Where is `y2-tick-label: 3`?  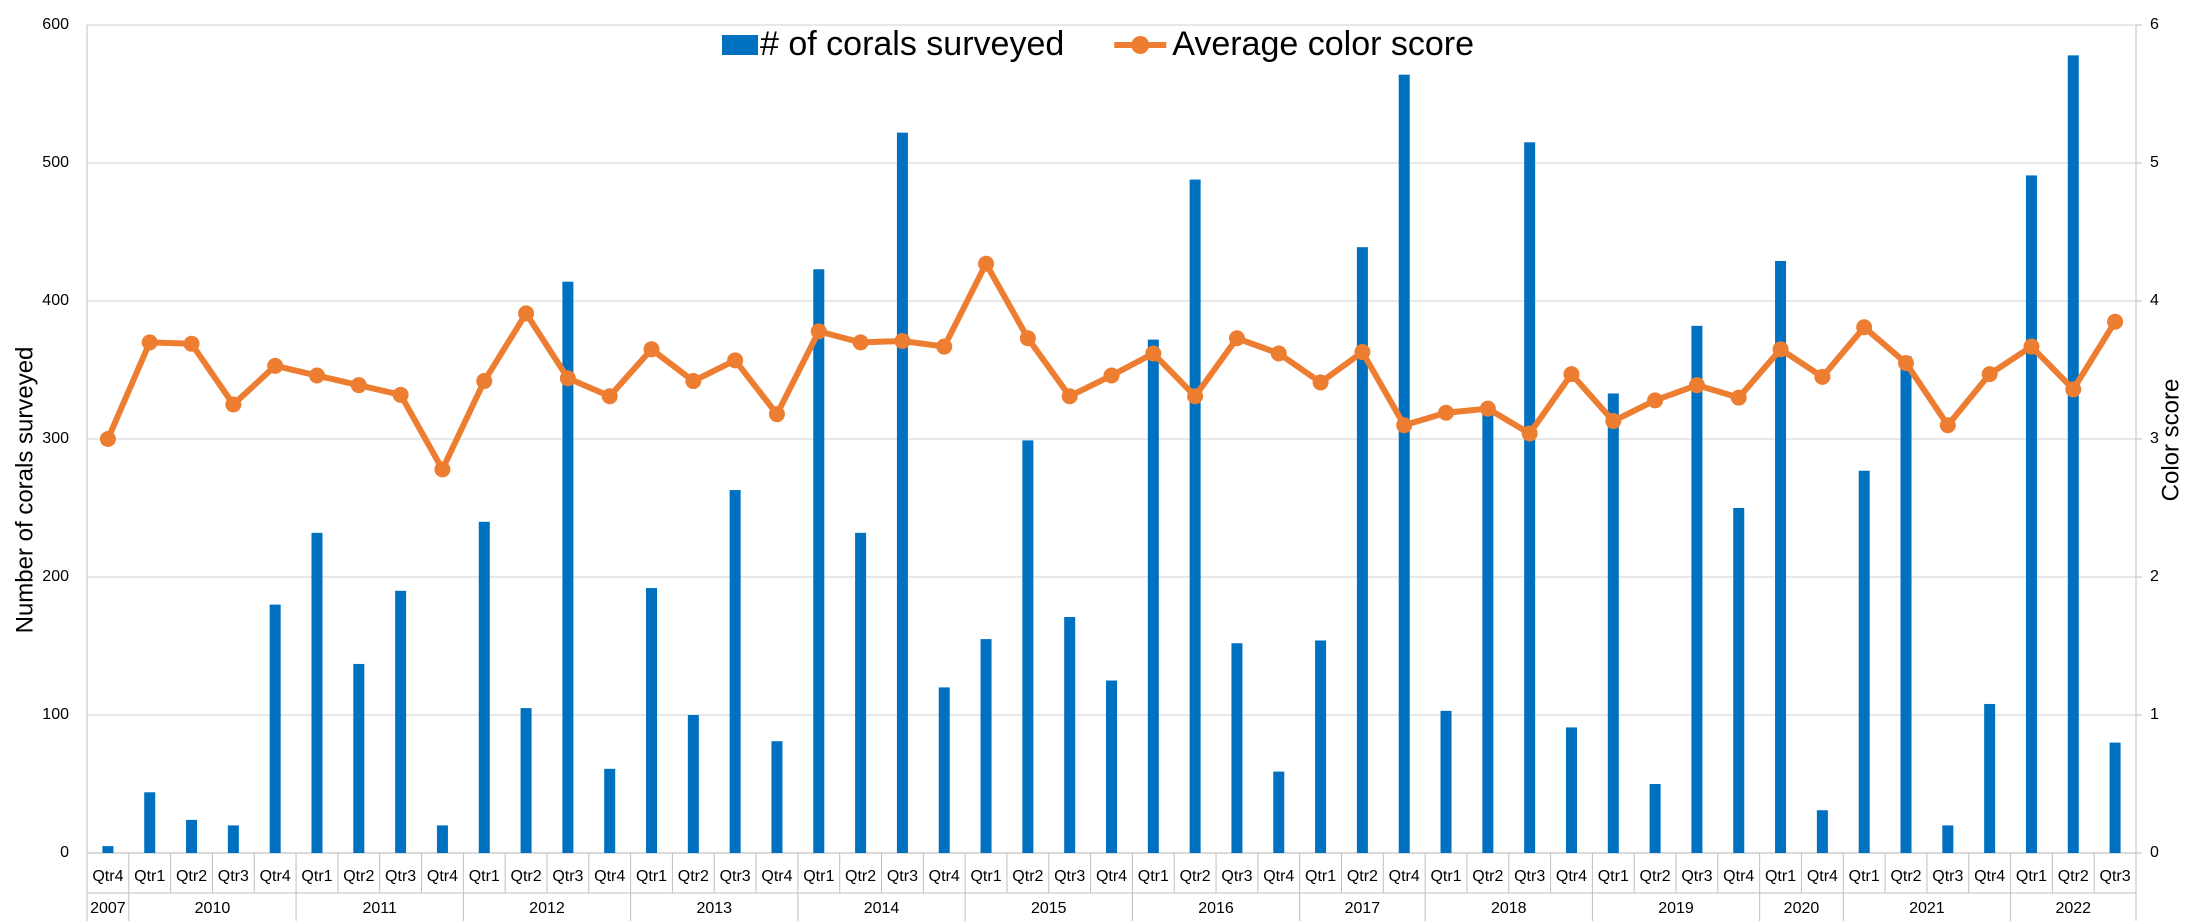 y2-tick-label: 3 is located at coordinates (2154, 438).